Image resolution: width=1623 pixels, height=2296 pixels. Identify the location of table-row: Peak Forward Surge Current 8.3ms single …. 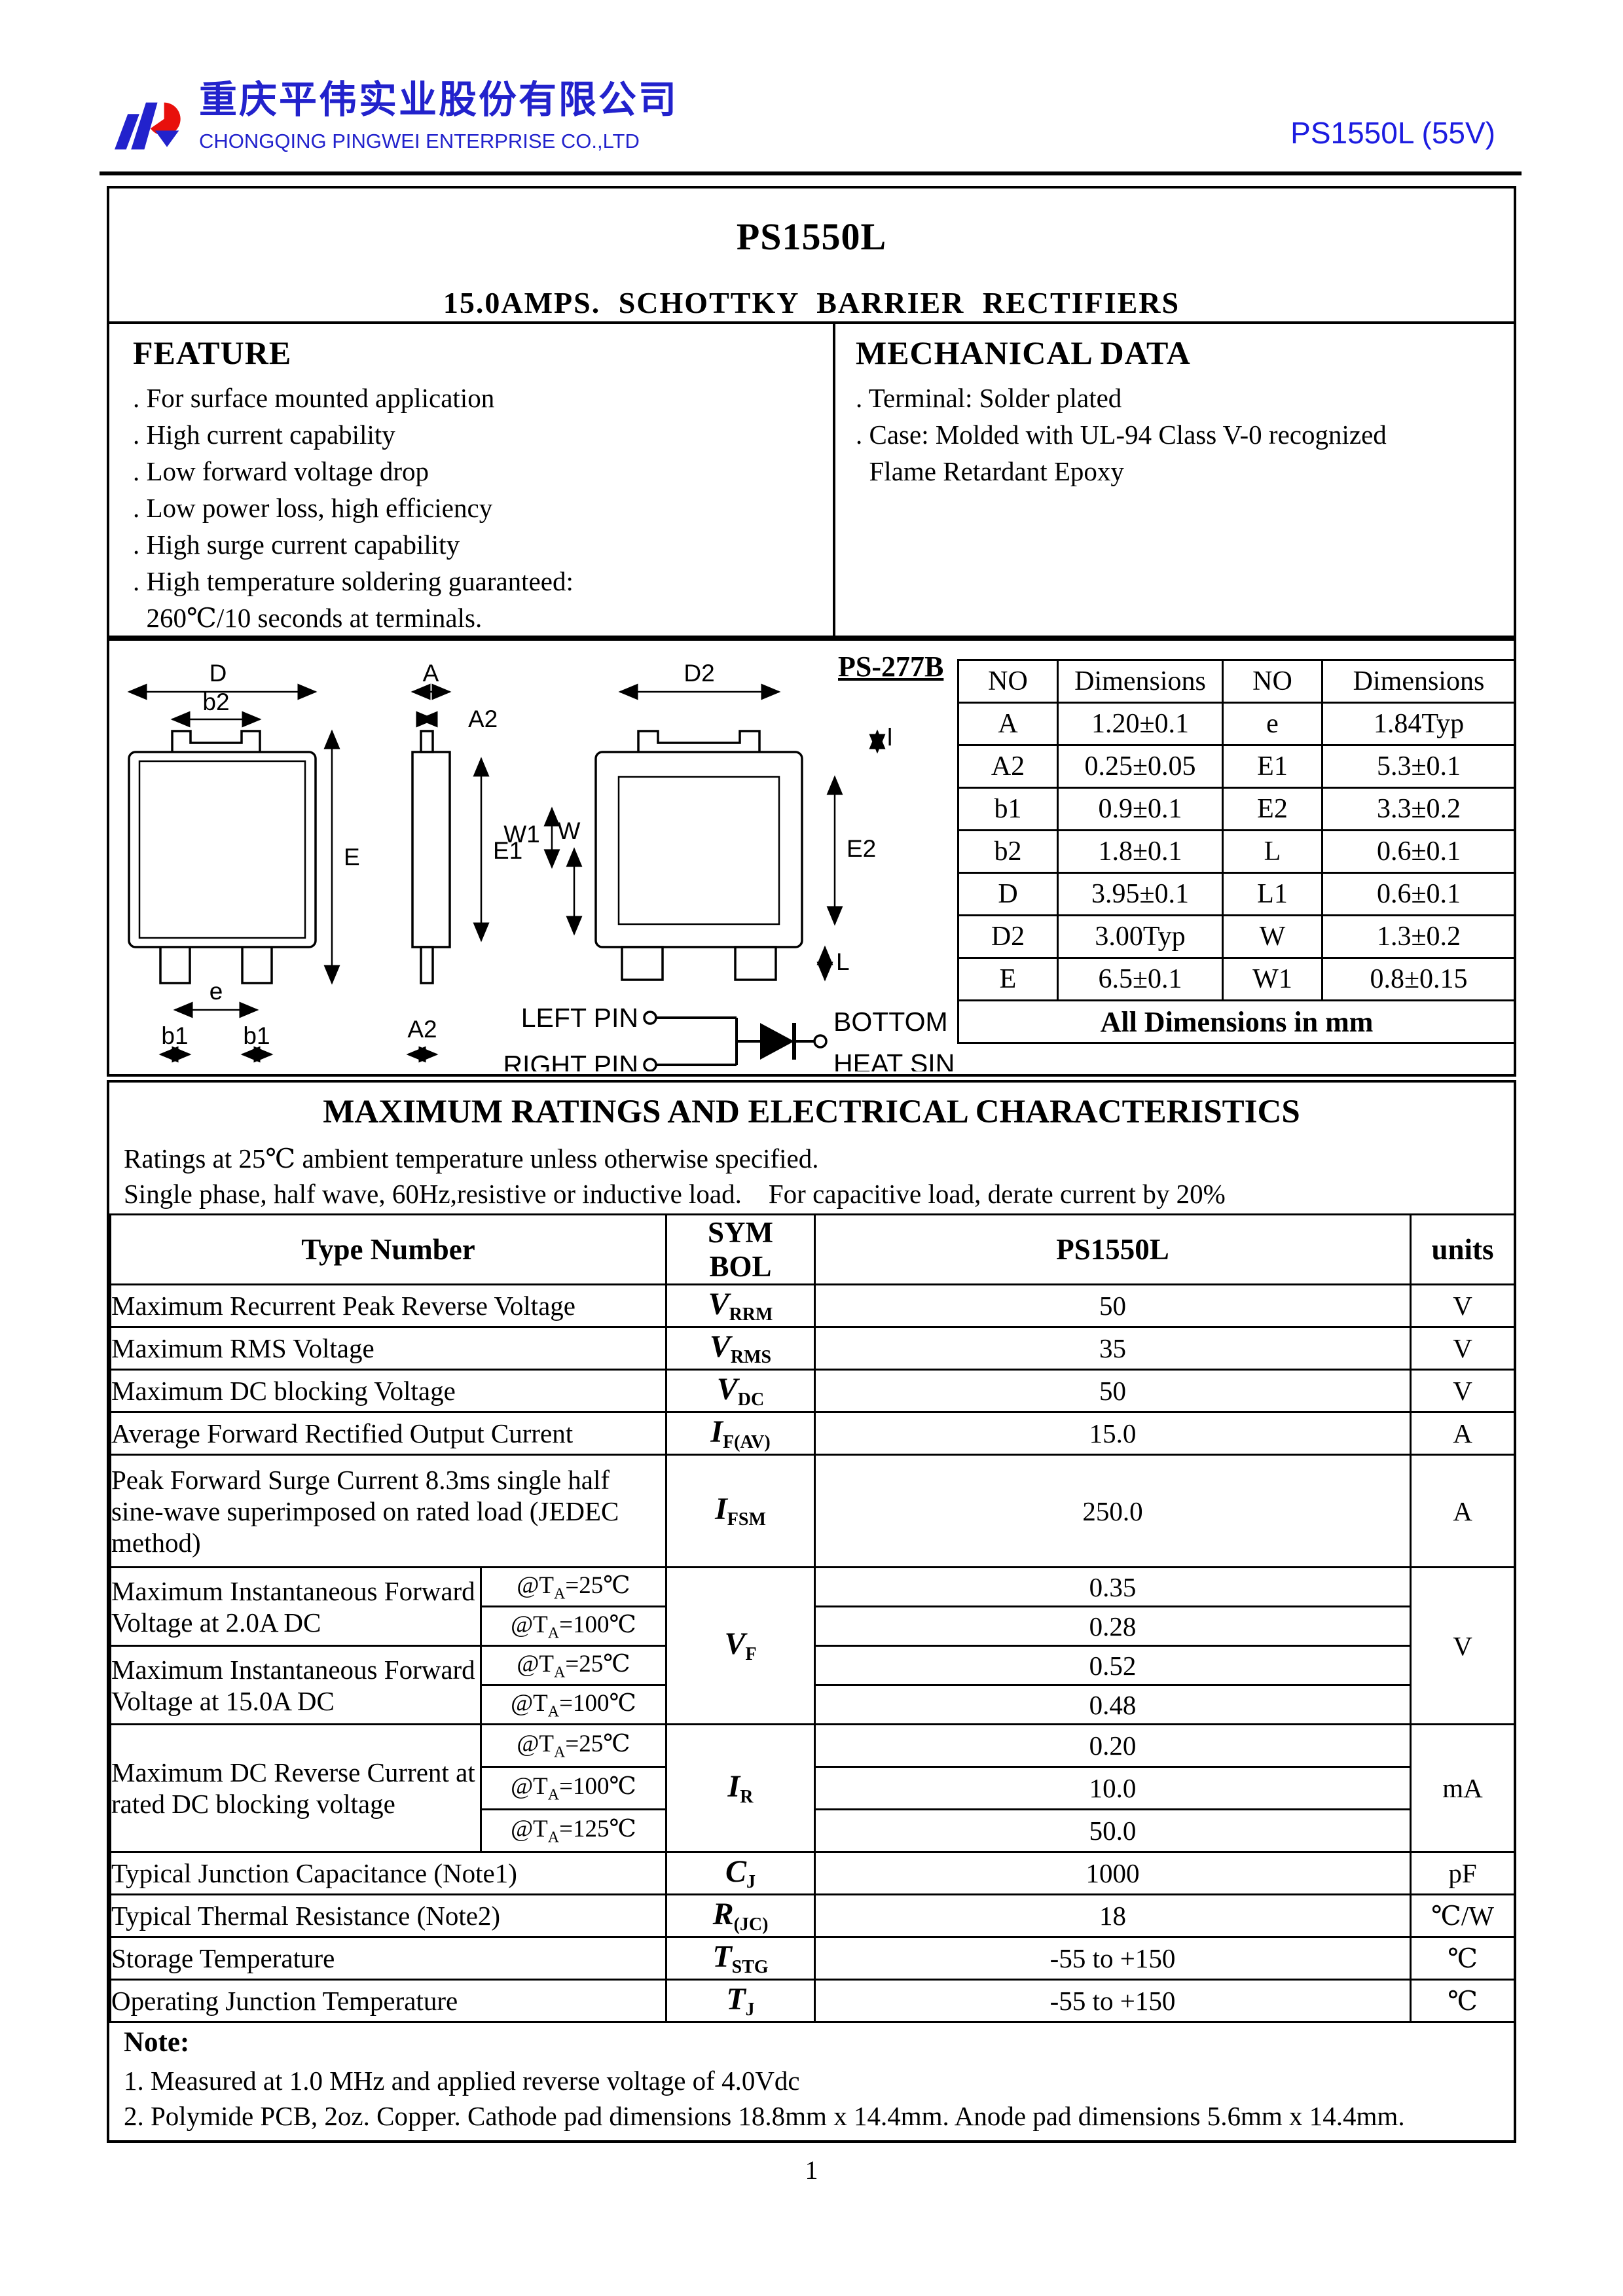
(812, 1511).